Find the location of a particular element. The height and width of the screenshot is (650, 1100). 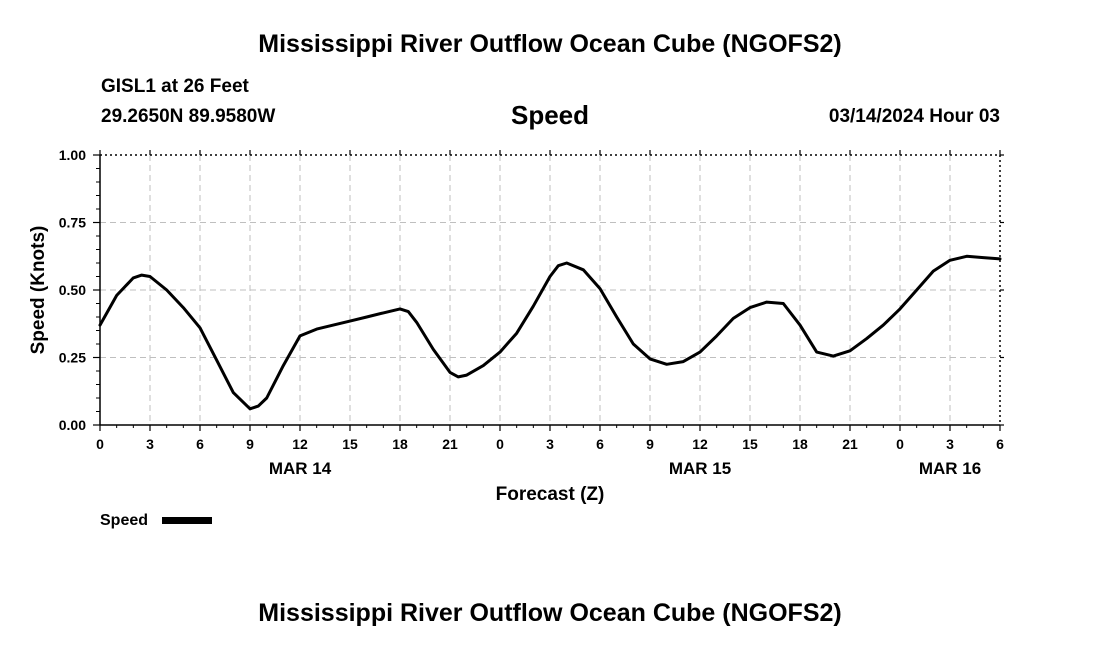

y-tick-label: 0.75 is located at coordinates (72, 223).